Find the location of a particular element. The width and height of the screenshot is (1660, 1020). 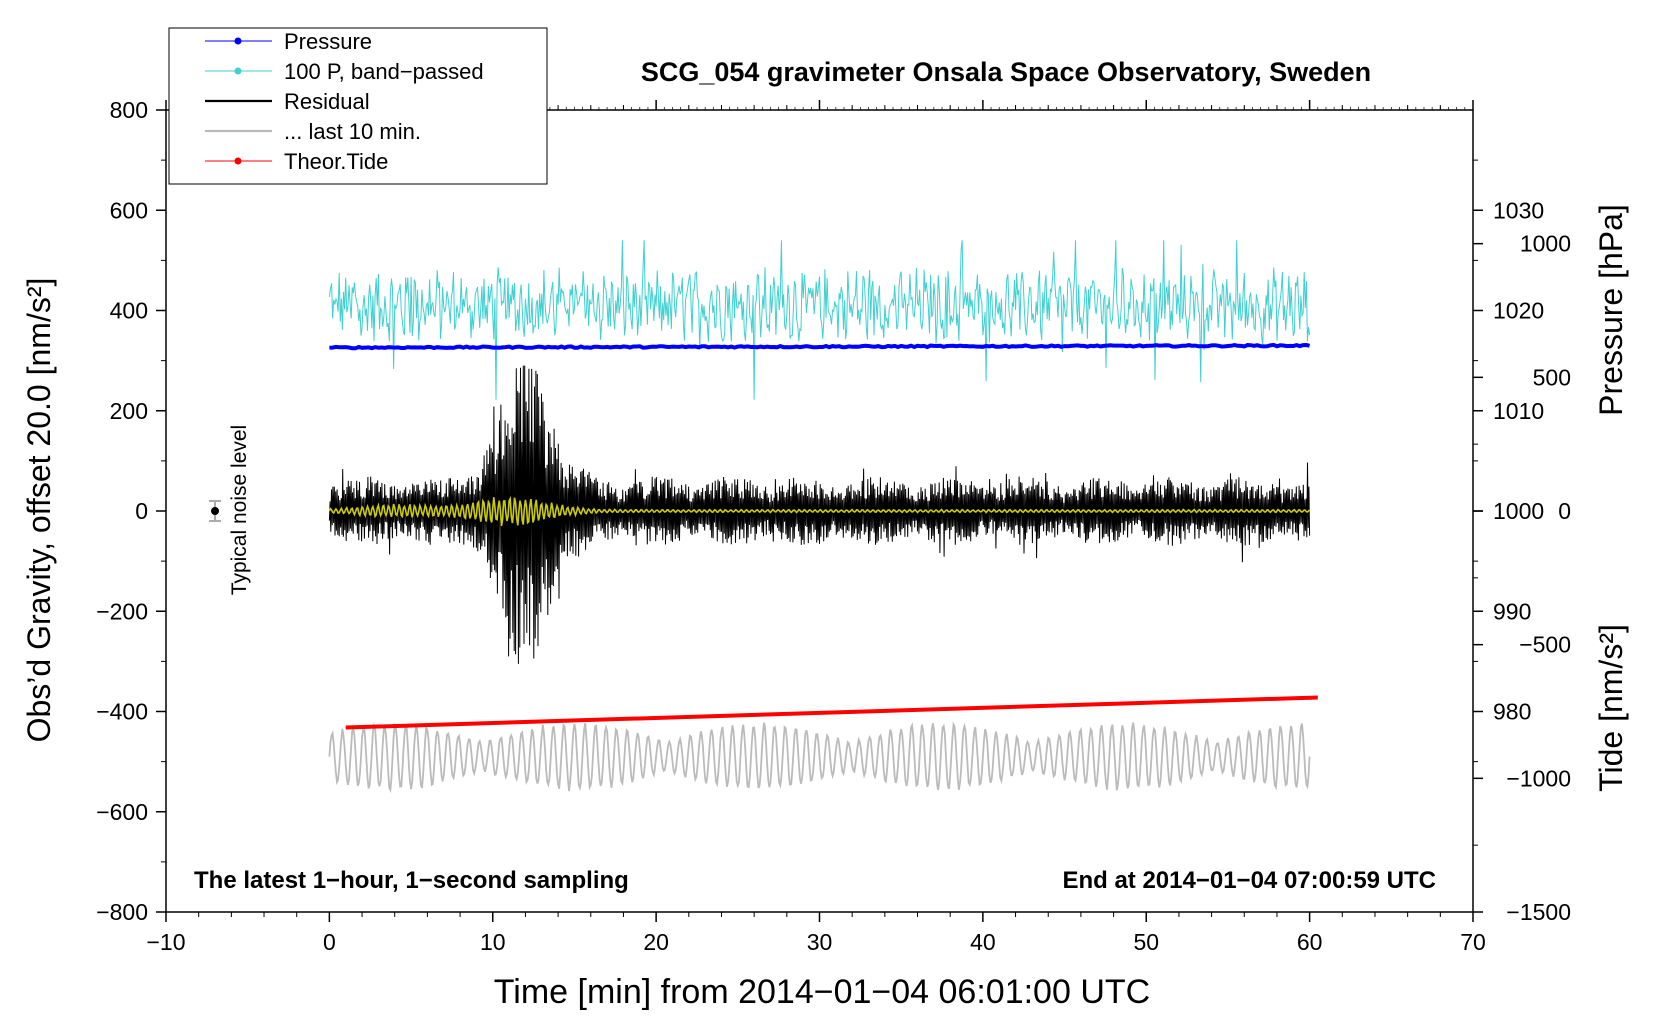

series-theoretical-tide is located at coordinates (831, 712).